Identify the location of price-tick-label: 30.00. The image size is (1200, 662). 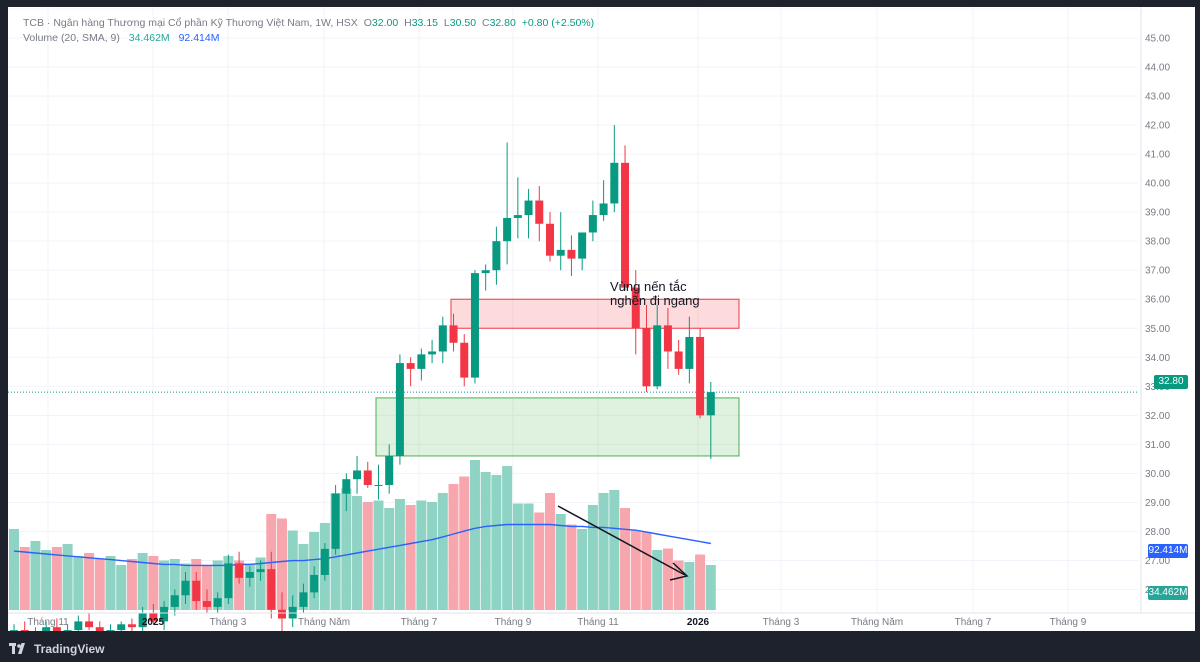
(1157, 474).